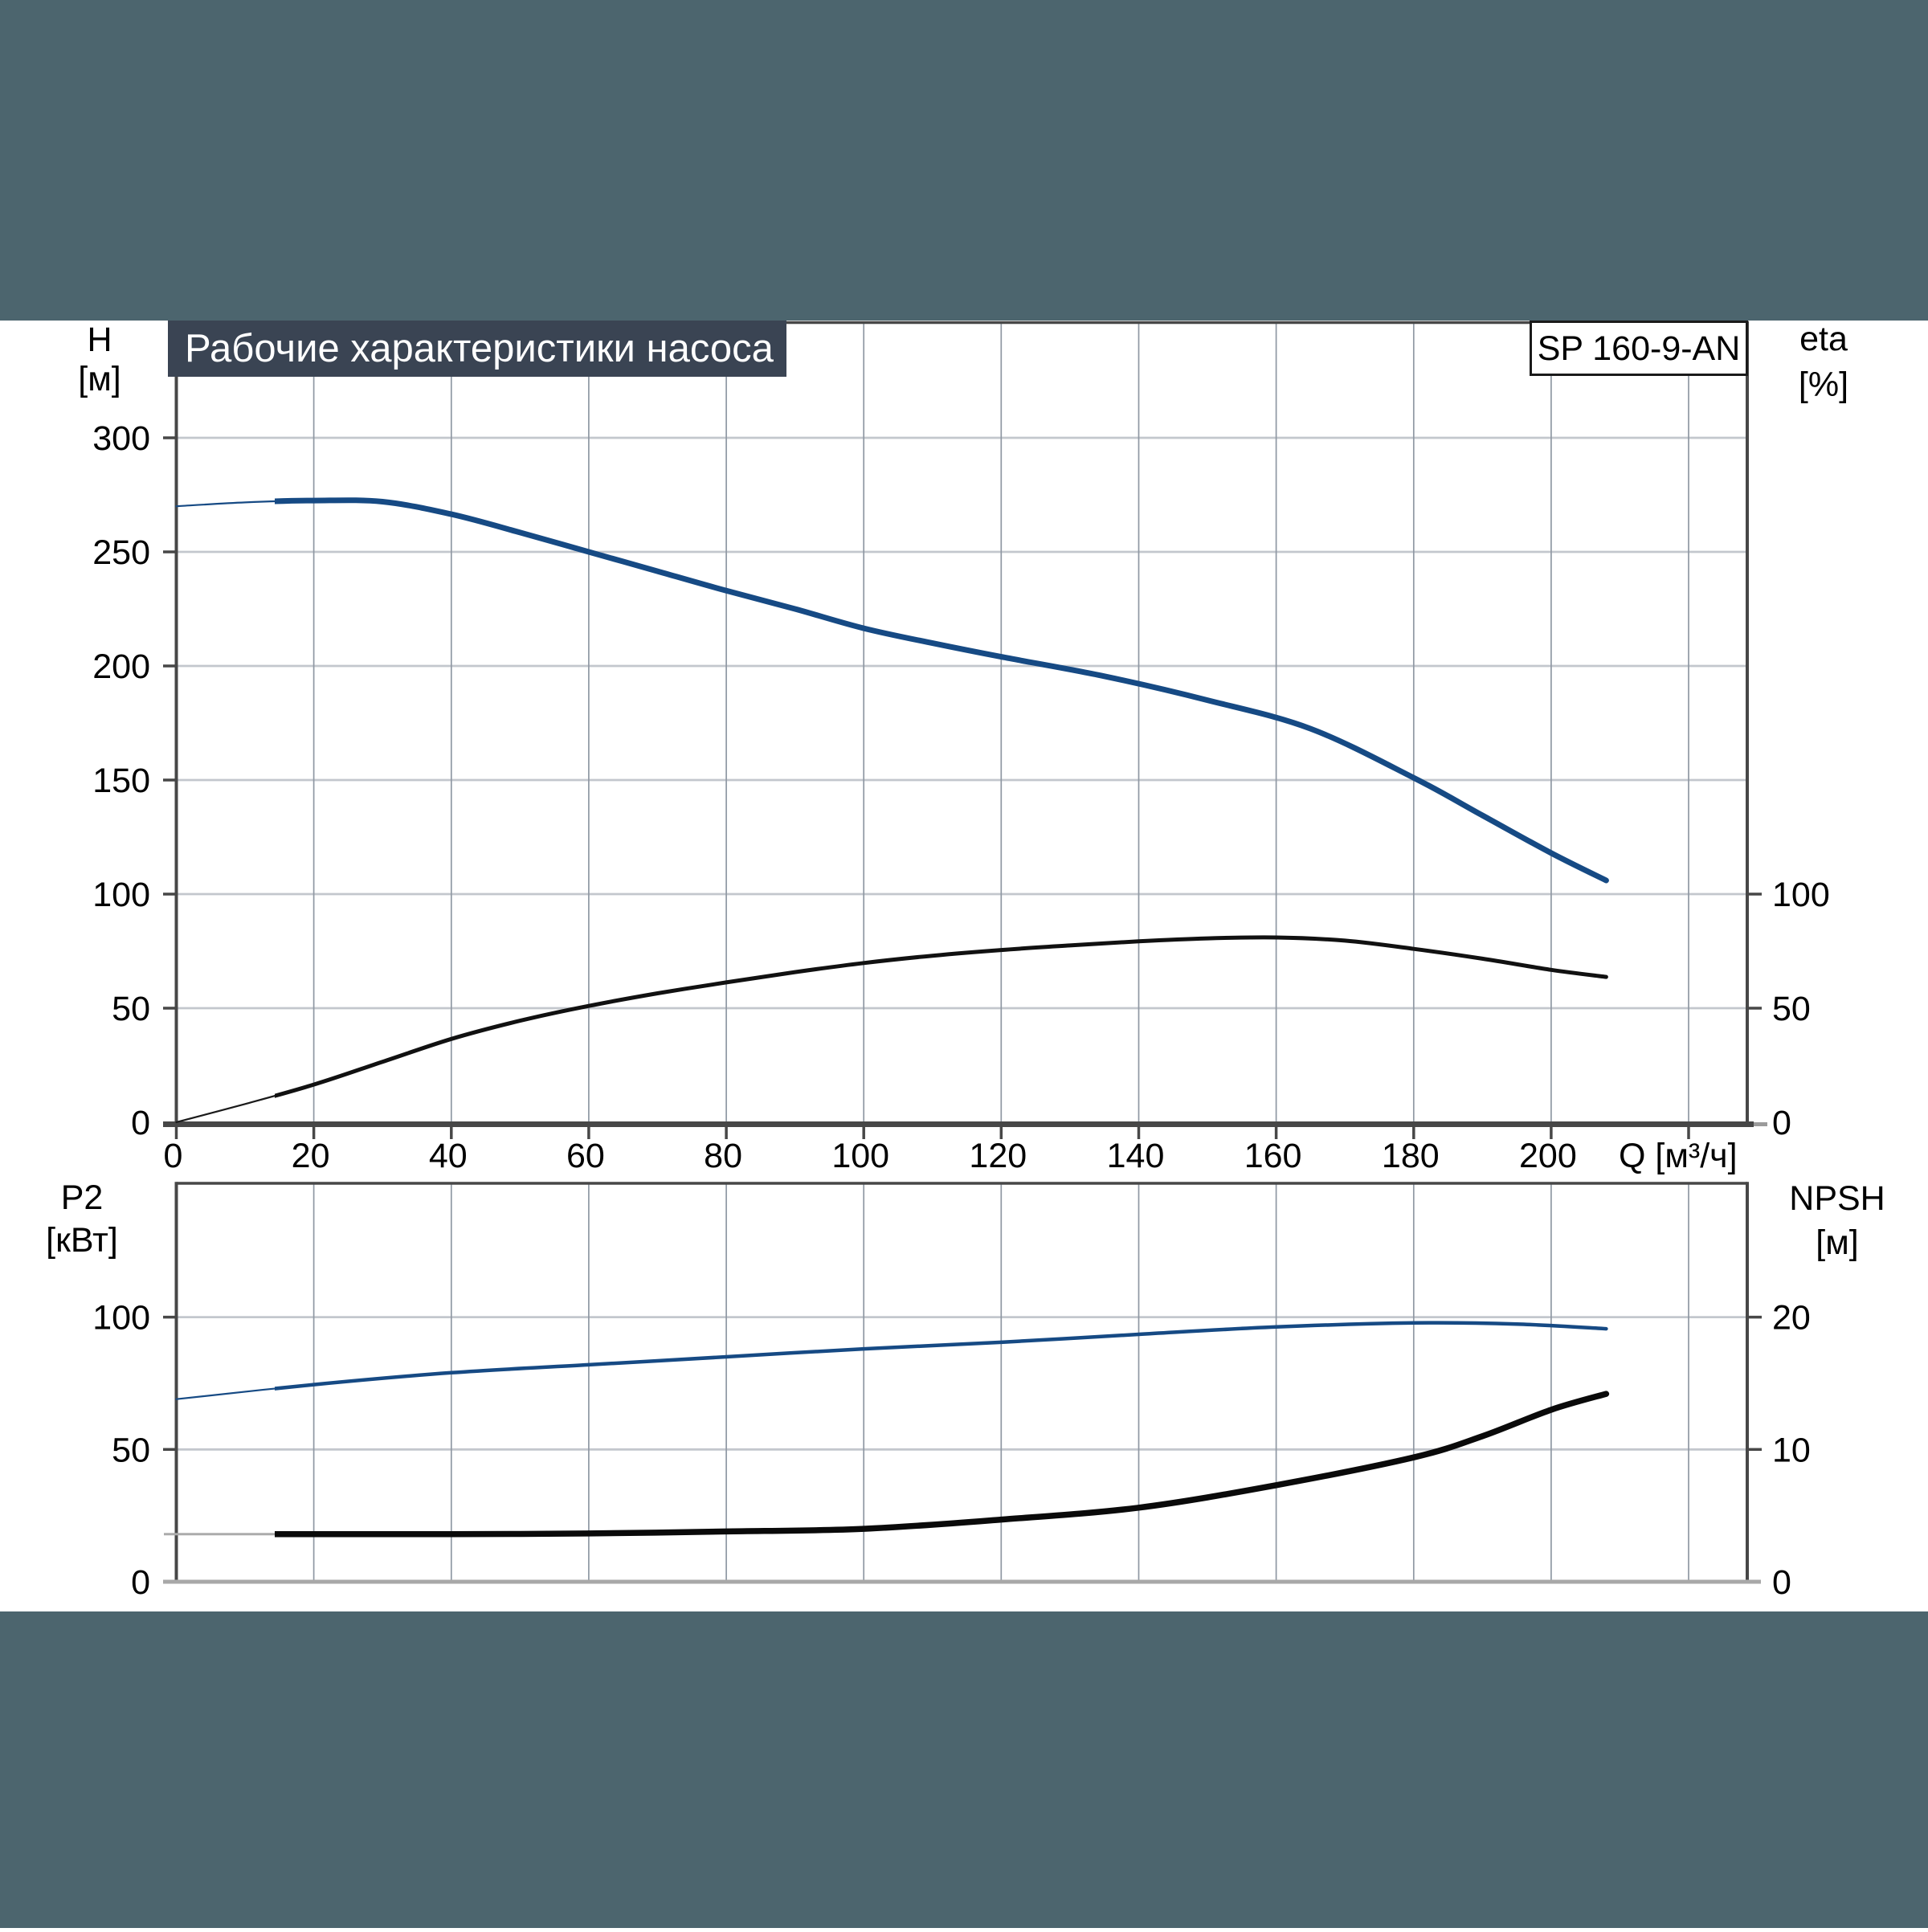 The image size is (1928, 1932). I want to click on svg-text: H, so click(100, 340).